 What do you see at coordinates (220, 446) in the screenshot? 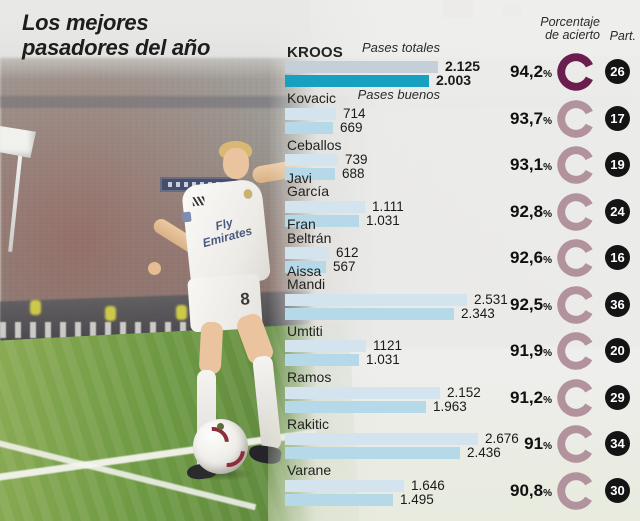
I see `football-icon` at bounding box center [220, 446].